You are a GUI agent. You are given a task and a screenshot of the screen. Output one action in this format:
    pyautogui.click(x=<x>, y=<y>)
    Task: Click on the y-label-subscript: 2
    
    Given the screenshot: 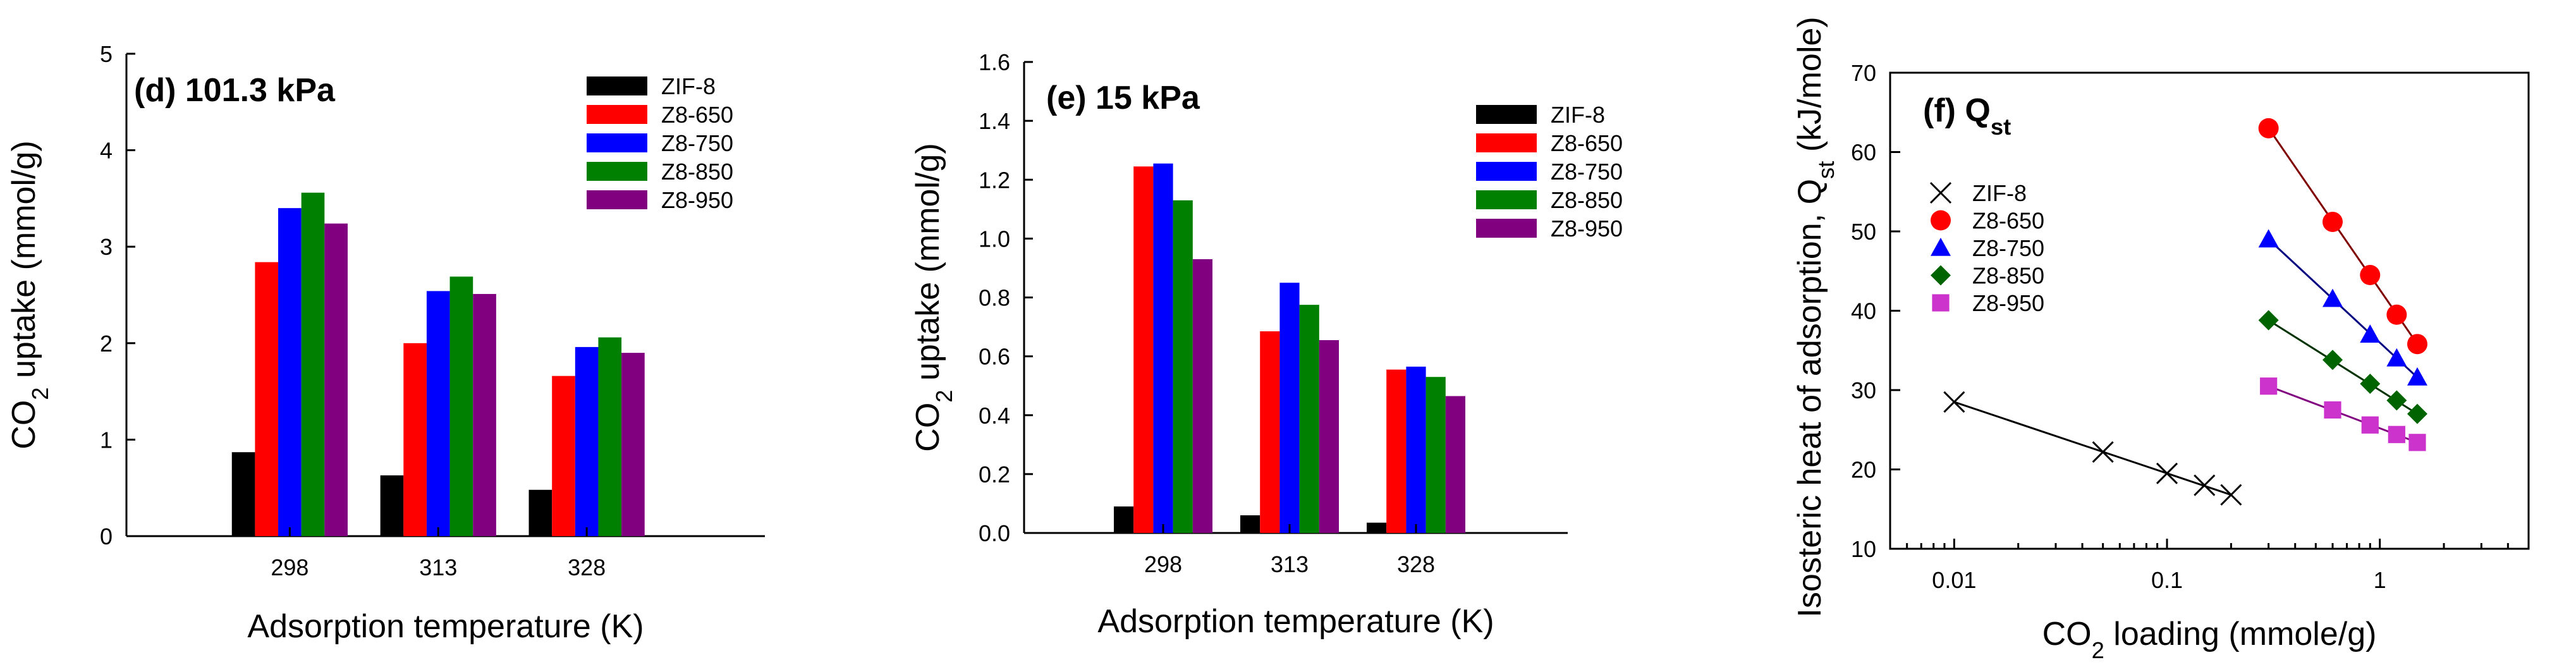 What is the action you would take?
    pyautogui.click(x=944, y=395)
    